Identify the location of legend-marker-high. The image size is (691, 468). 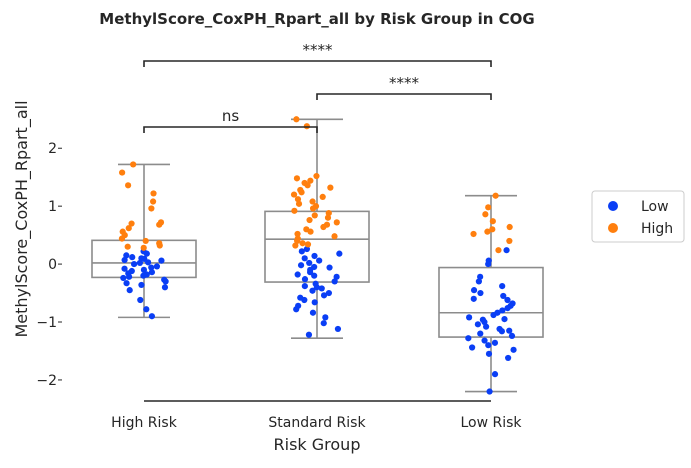
(613, 228).